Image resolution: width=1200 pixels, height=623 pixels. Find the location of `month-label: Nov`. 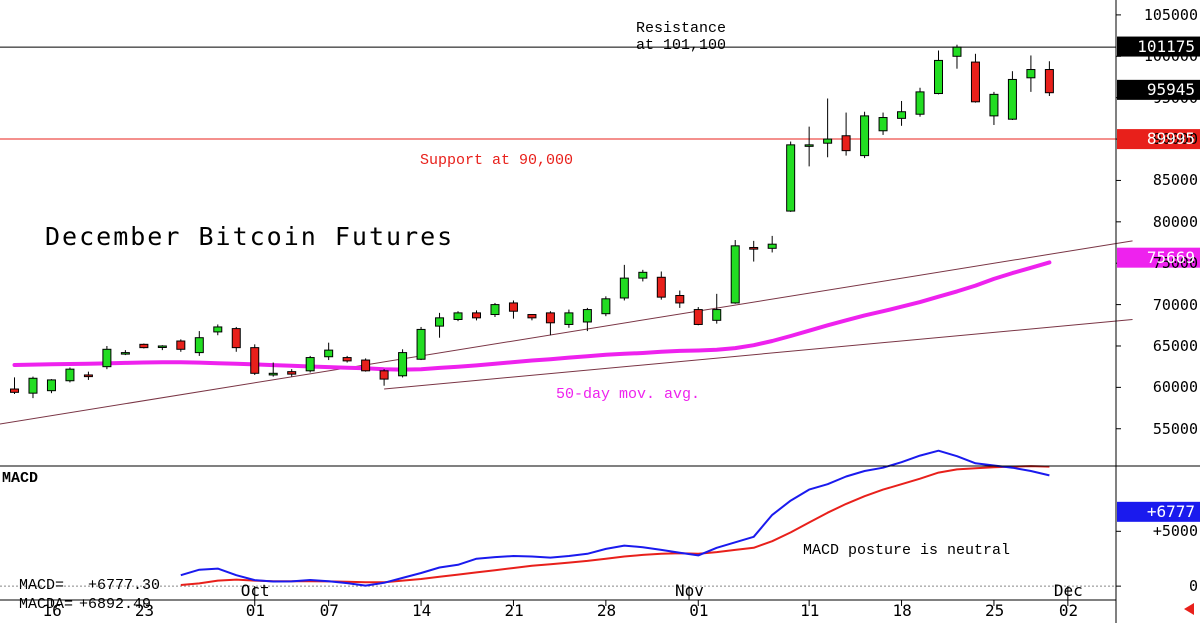

month-label: Nov is located at coordinates (689, 590).